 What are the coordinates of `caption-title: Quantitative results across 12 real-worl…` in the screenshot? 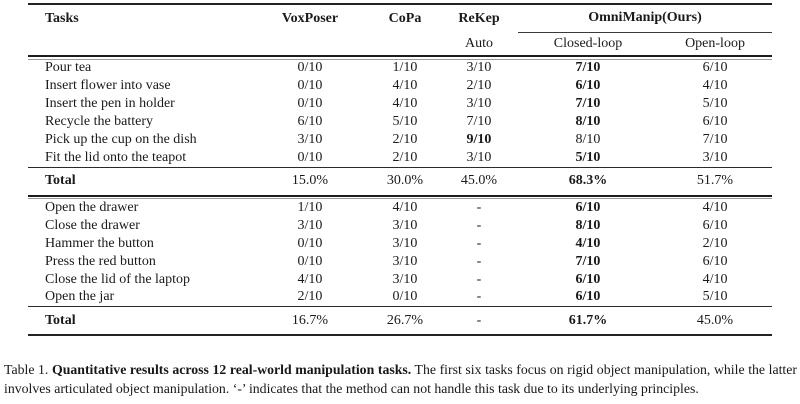 It's located at (231, 369).